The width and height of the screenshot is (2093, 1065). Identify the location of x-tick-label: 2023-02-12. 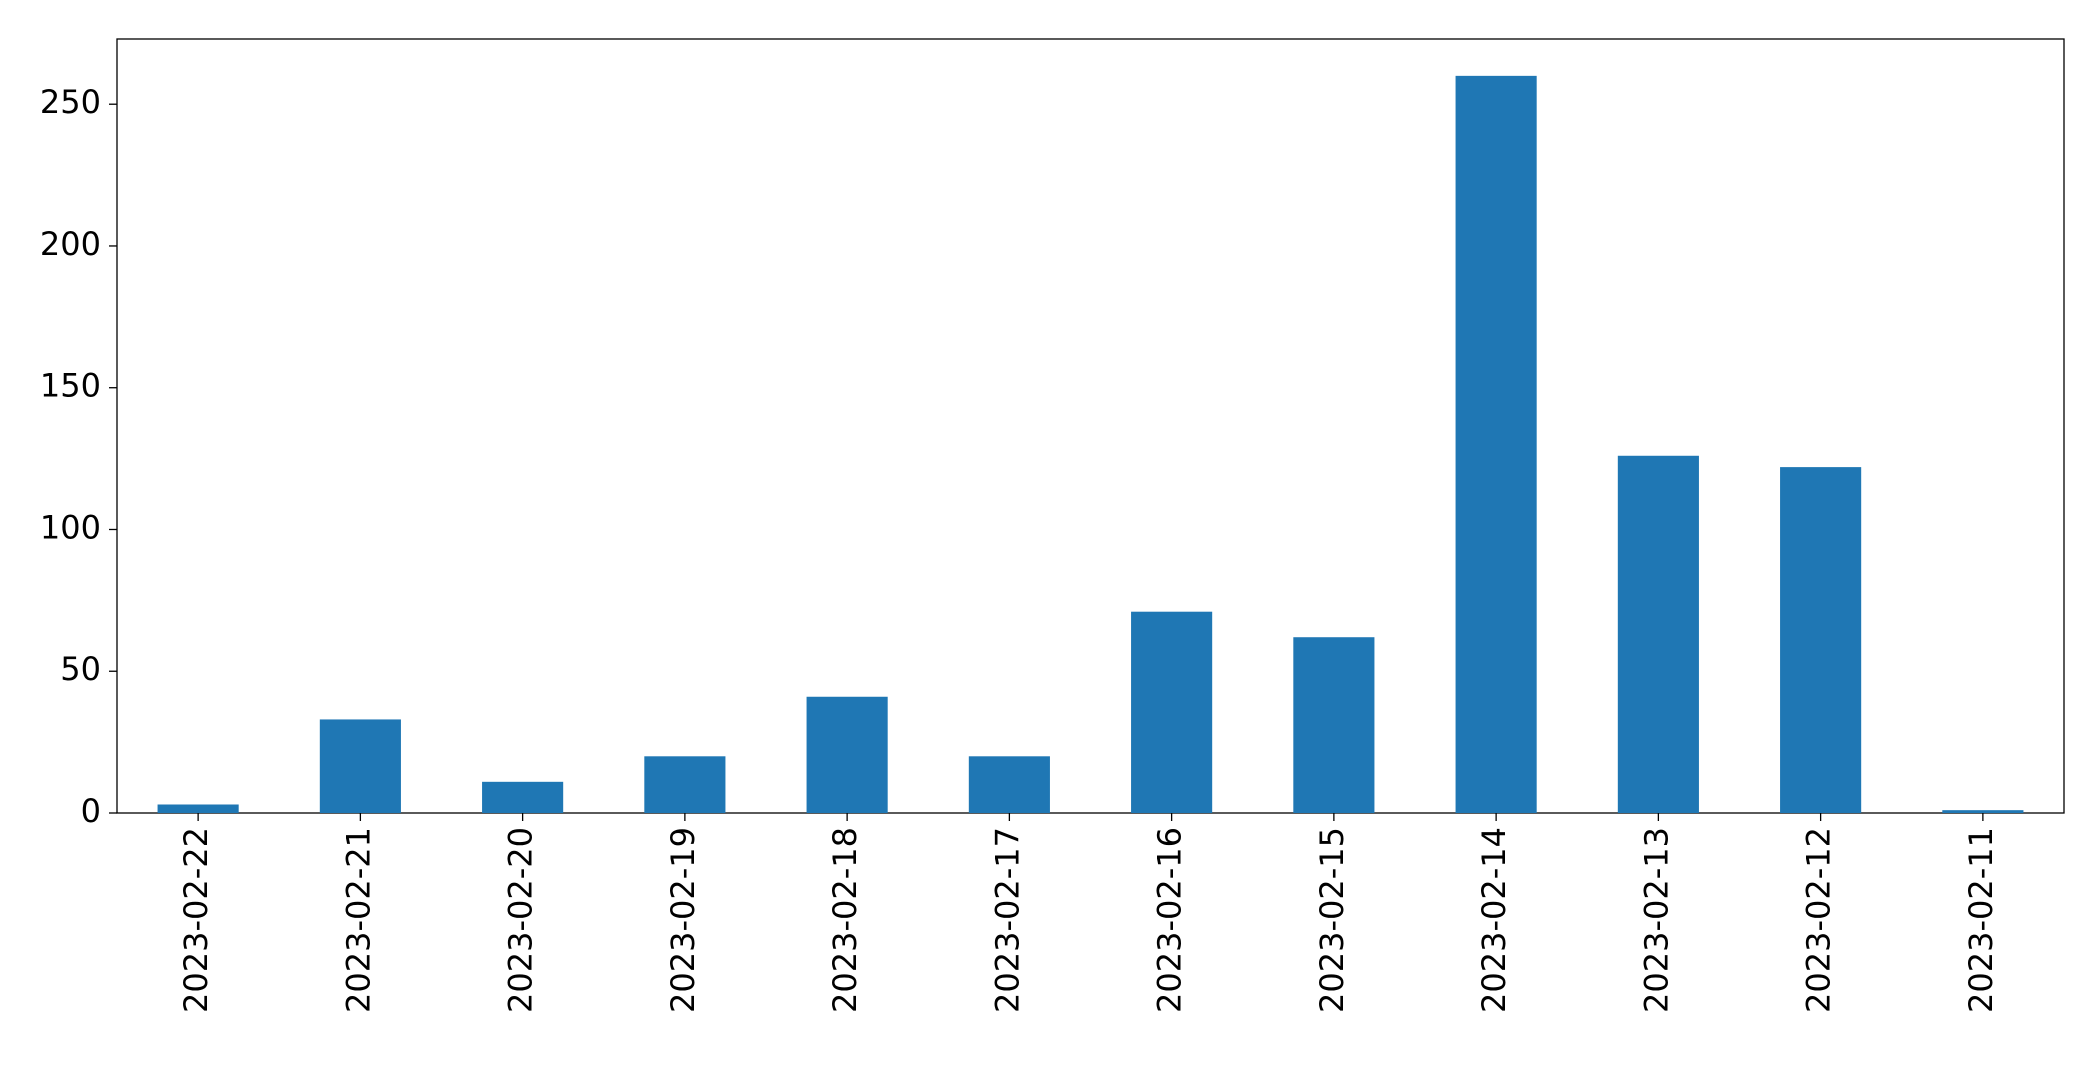
(1819, 920).